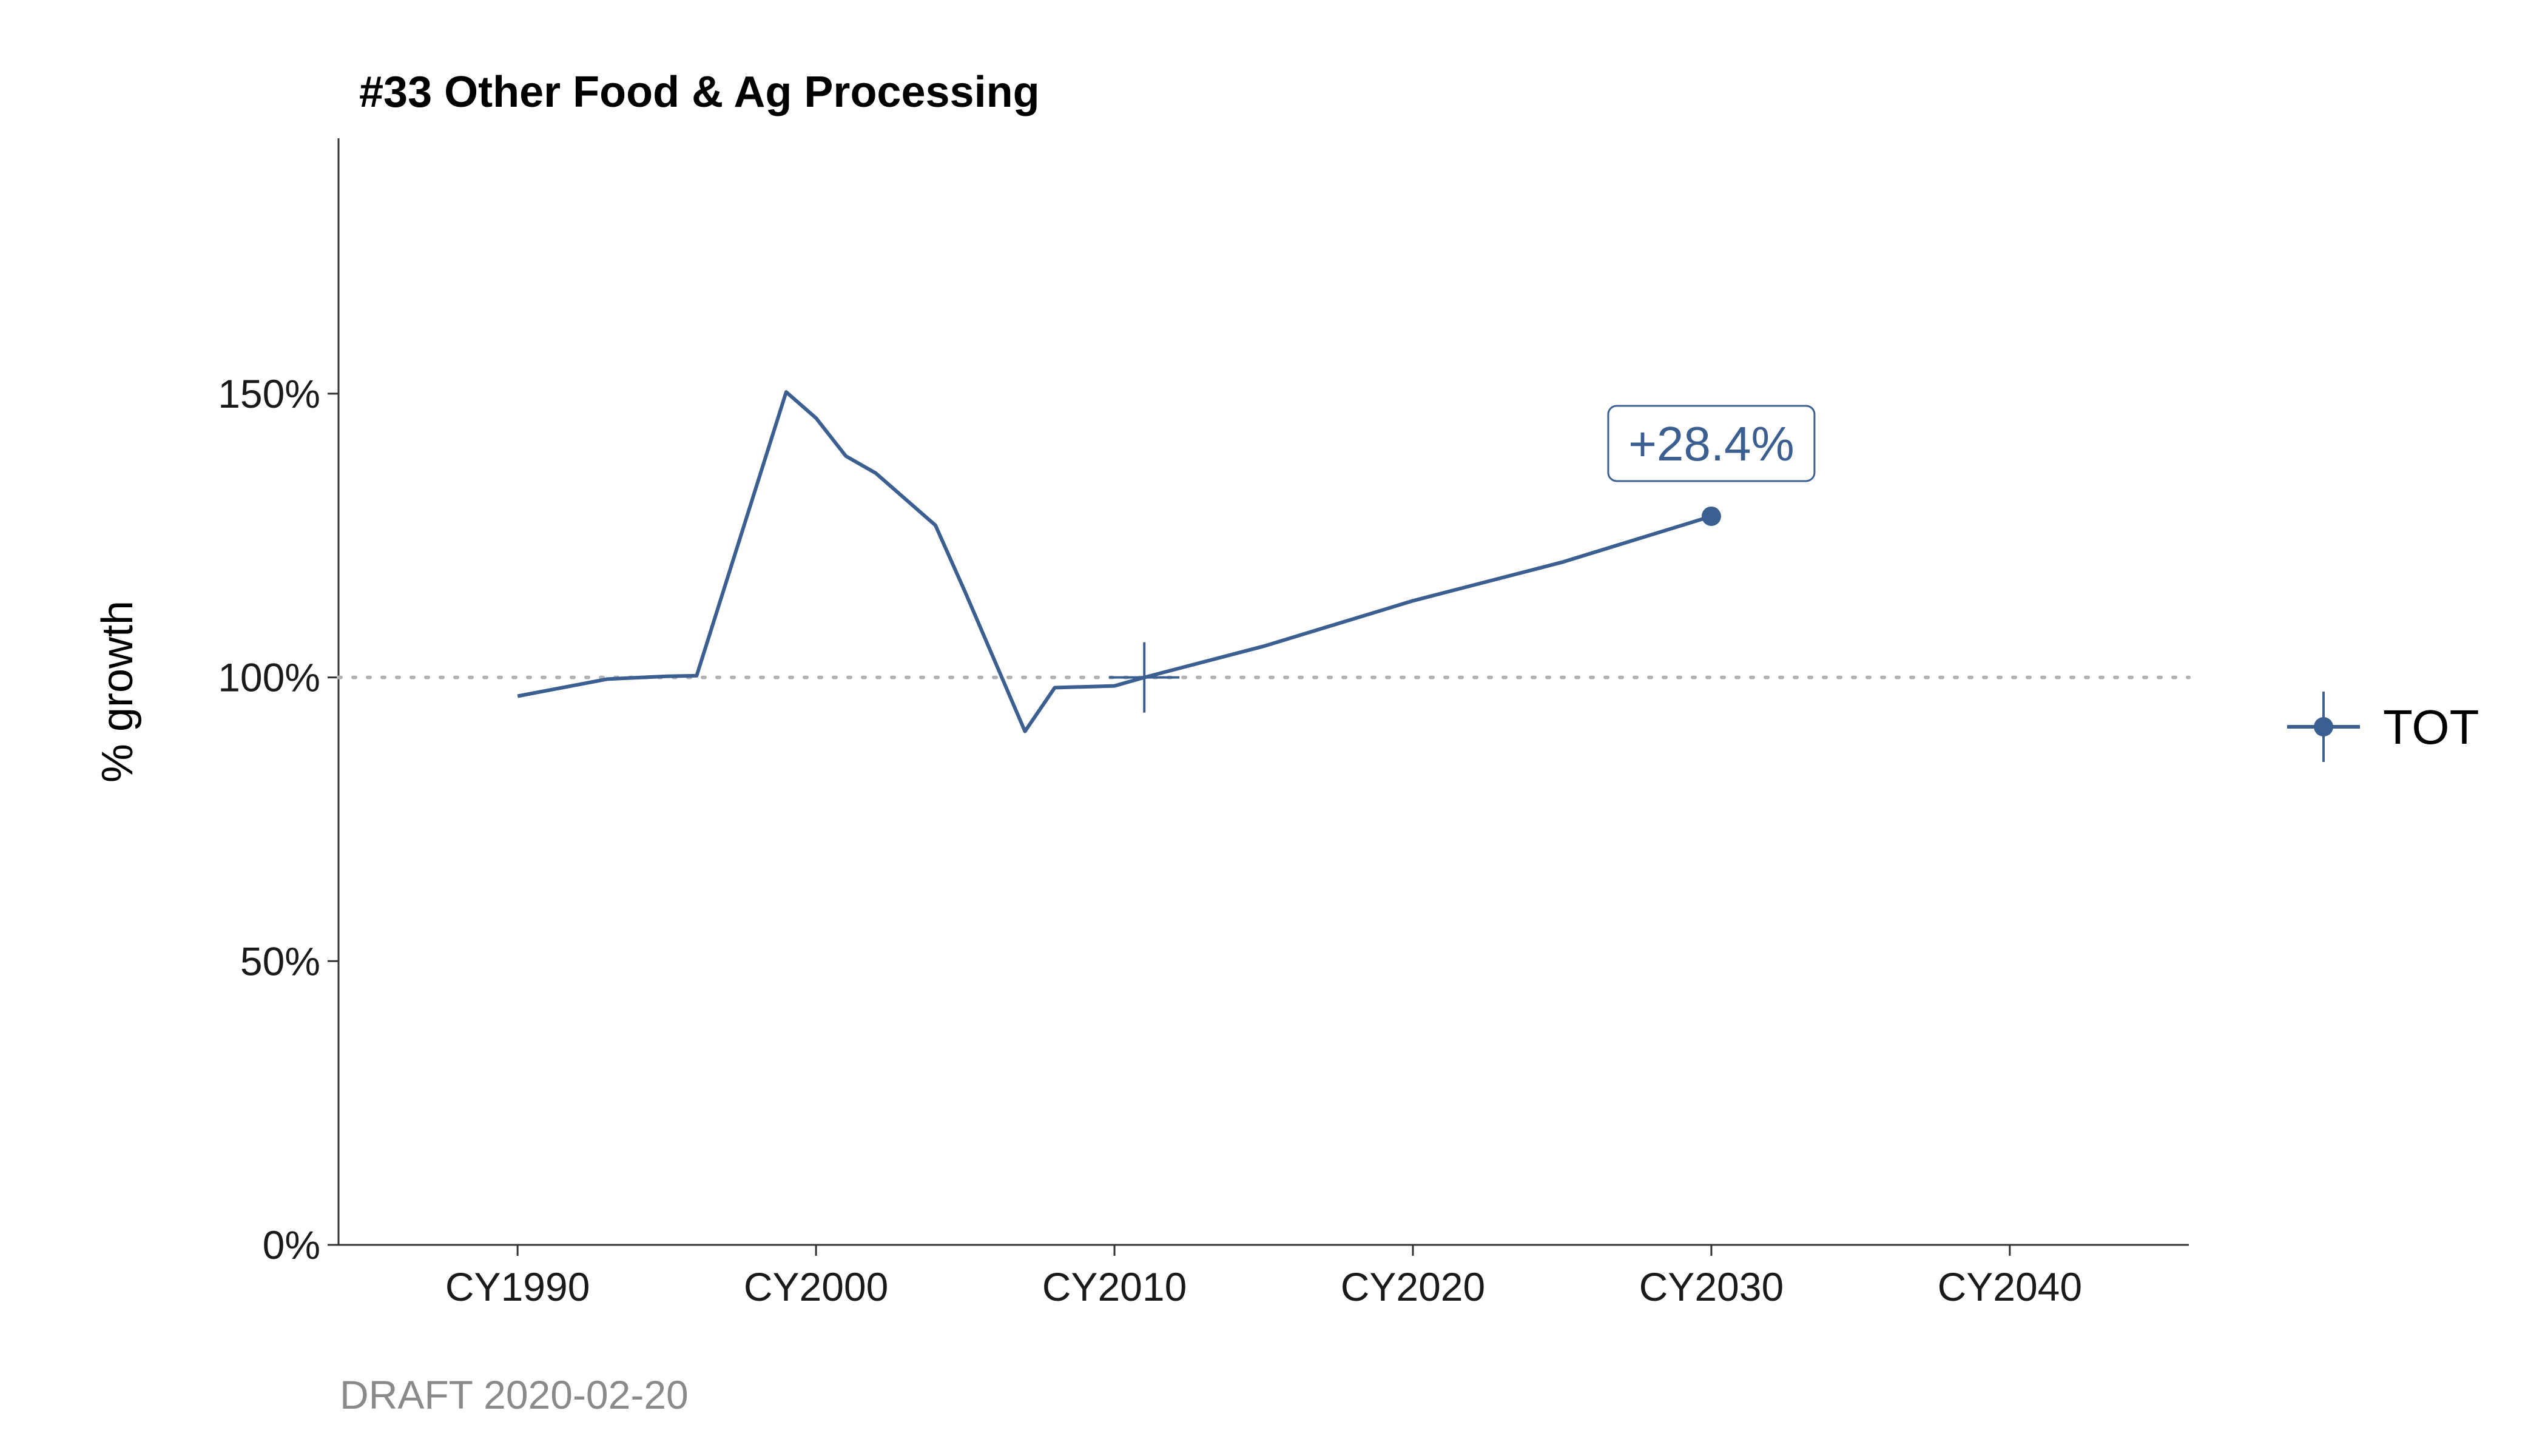  What do you see at coordinates (1114, 1286) in the screenshot?
I see `x-tick-label: CY2010` at bounding box center [1114, 1286].